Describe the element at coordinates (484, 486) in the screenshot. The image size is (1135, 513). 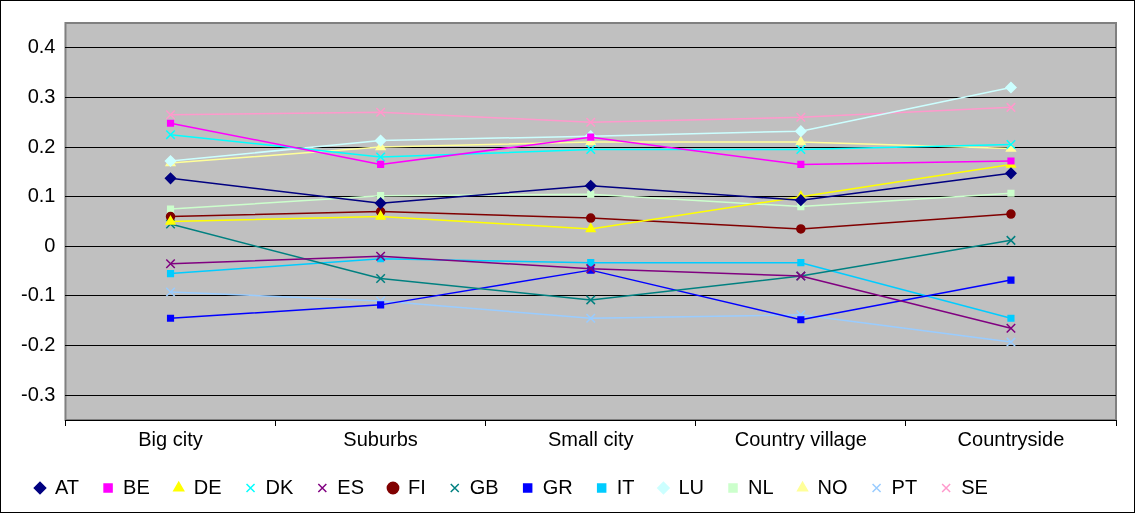
I see `legend-label: GB` at that location.